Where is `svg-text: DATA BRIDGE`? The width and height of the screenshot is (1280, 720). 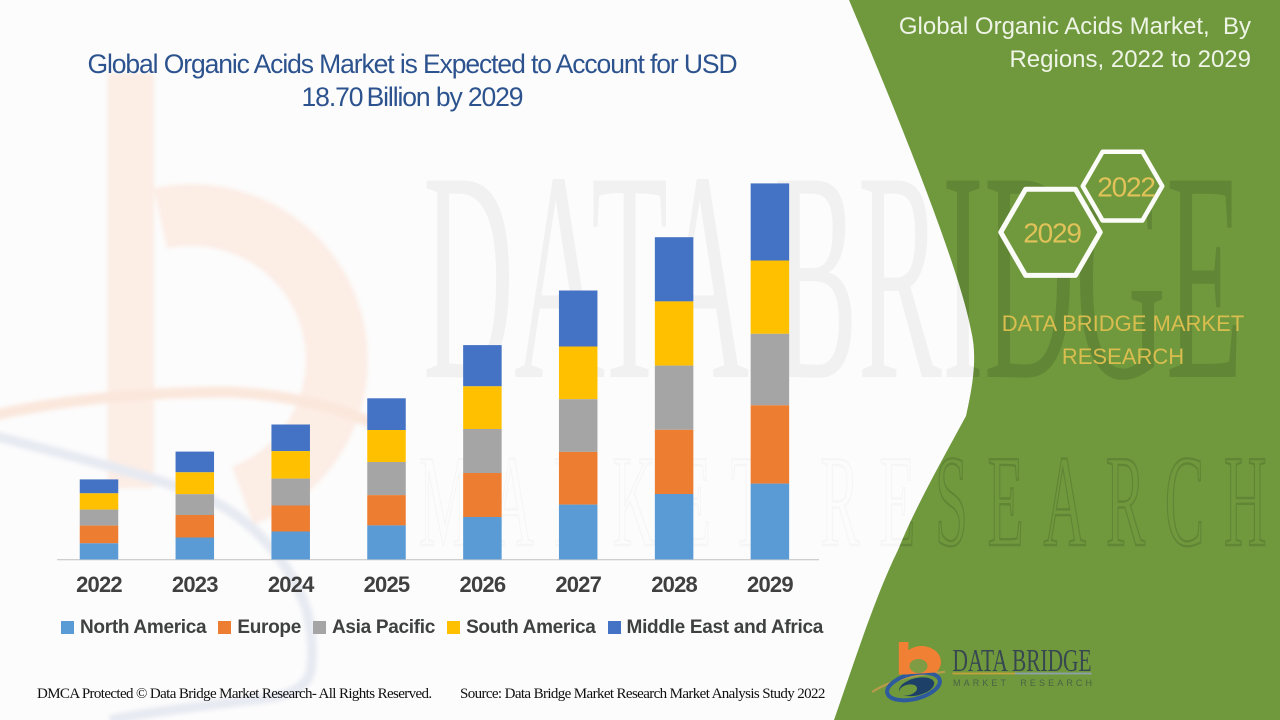
svg-text: DATA BRIDGE is located at coordinates (1022, 660).